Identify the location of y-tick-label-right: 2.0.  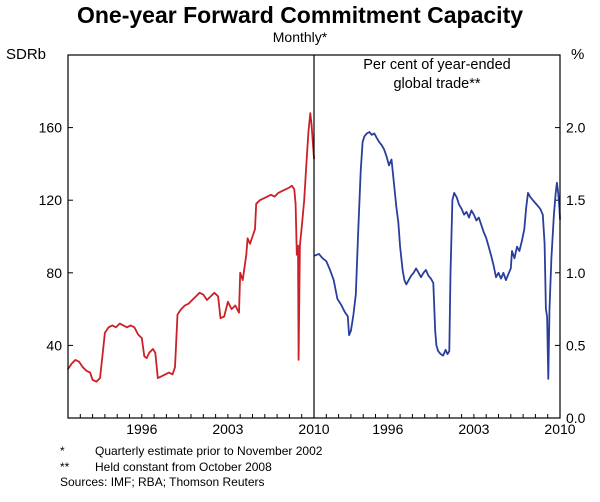
(576, 128).